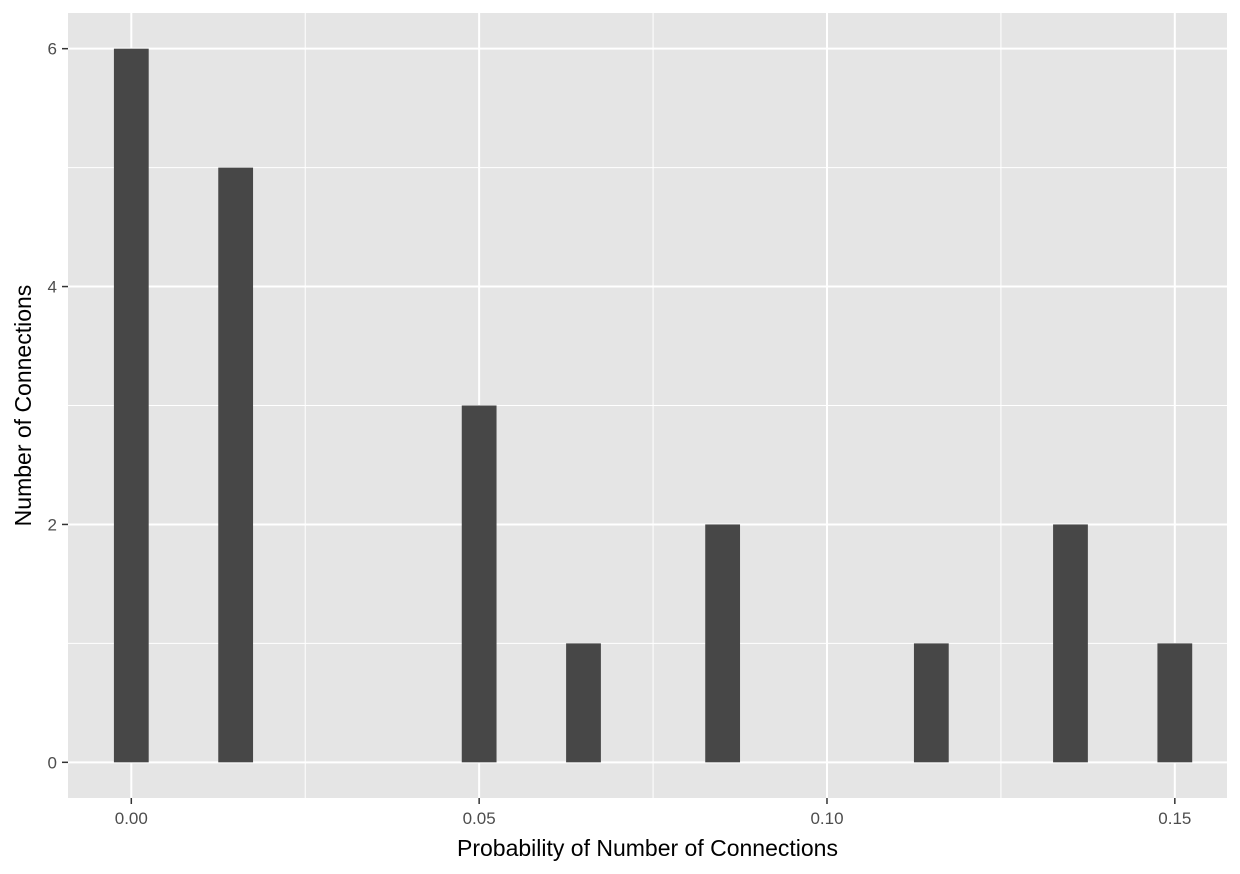 The image size is (1240, 874). I want to click on x-axis: 0.00 0.05 0.10 0.15, so click(653, 813).